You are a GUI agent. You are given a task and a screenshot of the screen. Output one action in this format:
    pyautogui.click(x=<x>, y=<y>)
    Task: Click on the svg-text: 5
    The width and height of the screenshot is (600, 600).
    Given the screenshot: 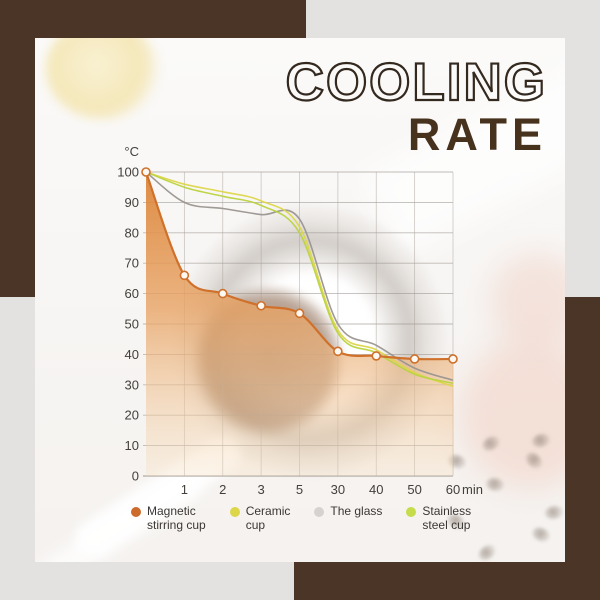 What is the action you would take?
    pyautogui.click(x=299, y=489)
    